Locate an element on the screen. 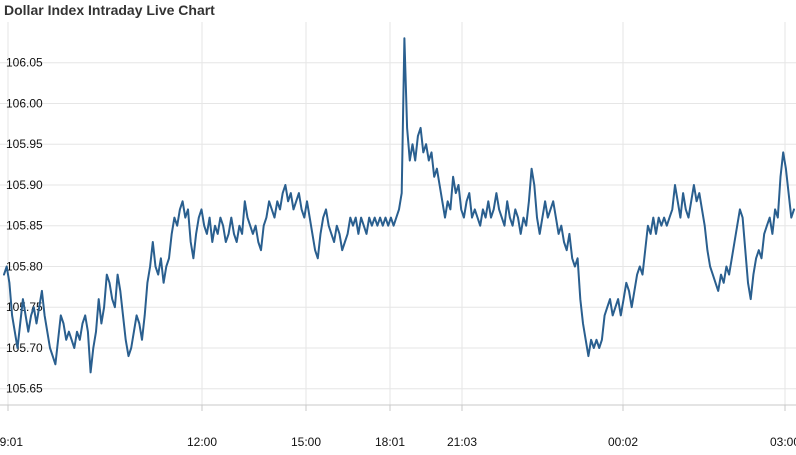 Image resolution: width=796 pixels, height=455 pixels. x-tick-label: 09:01 is located at coordinates (11, 442).